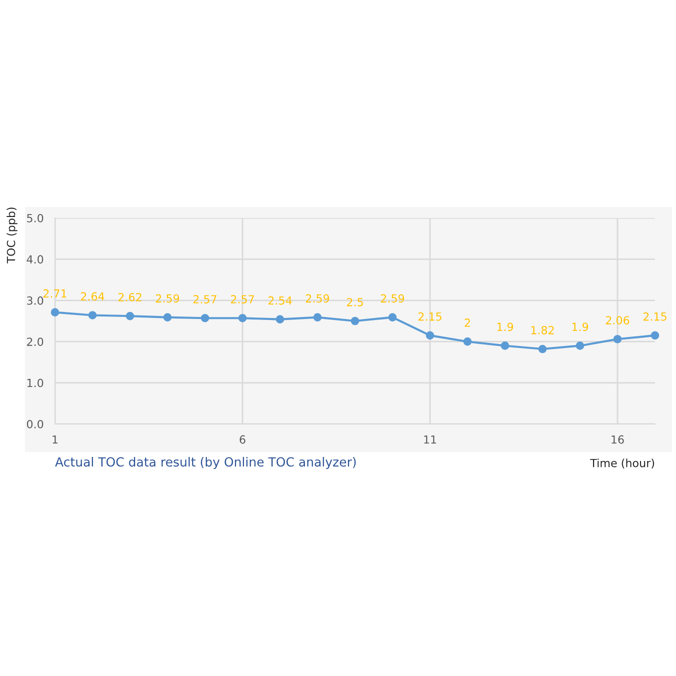 The height and width of the screenshot is (676, 676). I want to click on data-label: 2.62, so click(130, 297).